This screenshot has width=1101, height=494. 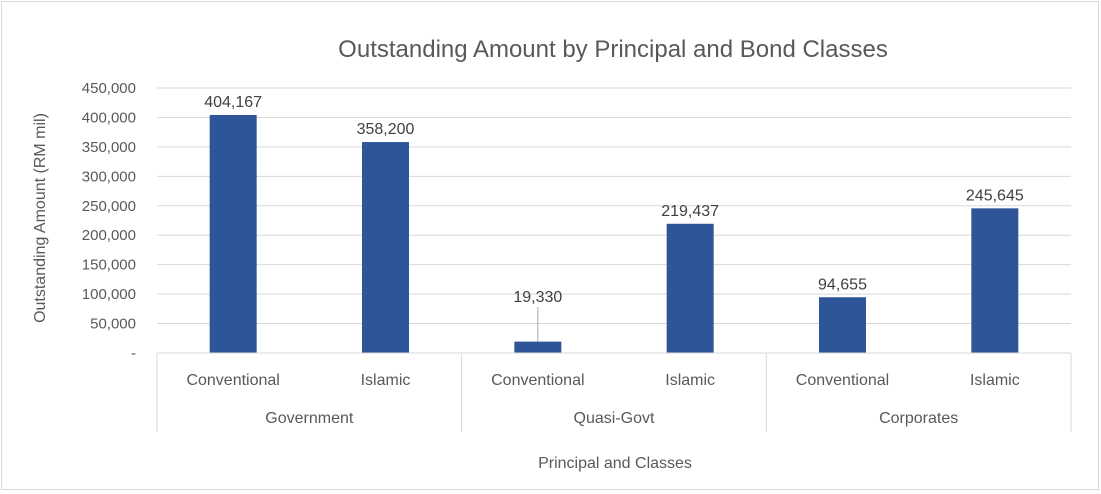 What do you see at coordinates (109, 88) in the screenshot?
I see `y-tick-label: 450,000` at bounding box center [109, 88].